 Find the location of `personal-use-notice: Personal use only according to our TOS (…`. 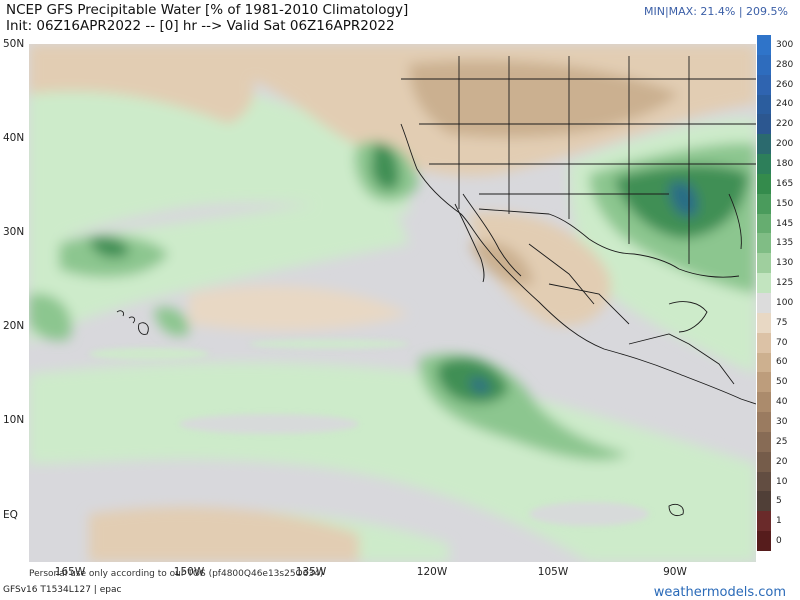

personal-use-notice: Personal use only according to our TOS (… is located at coordinates (176, 574).